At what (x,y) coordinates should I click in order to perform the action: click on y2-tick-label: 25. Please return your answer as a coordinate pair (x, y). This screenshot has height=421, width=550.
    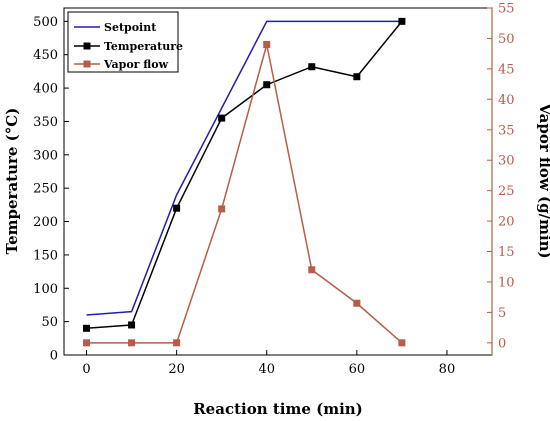
    Looking at the image, I should click on (506, 191).